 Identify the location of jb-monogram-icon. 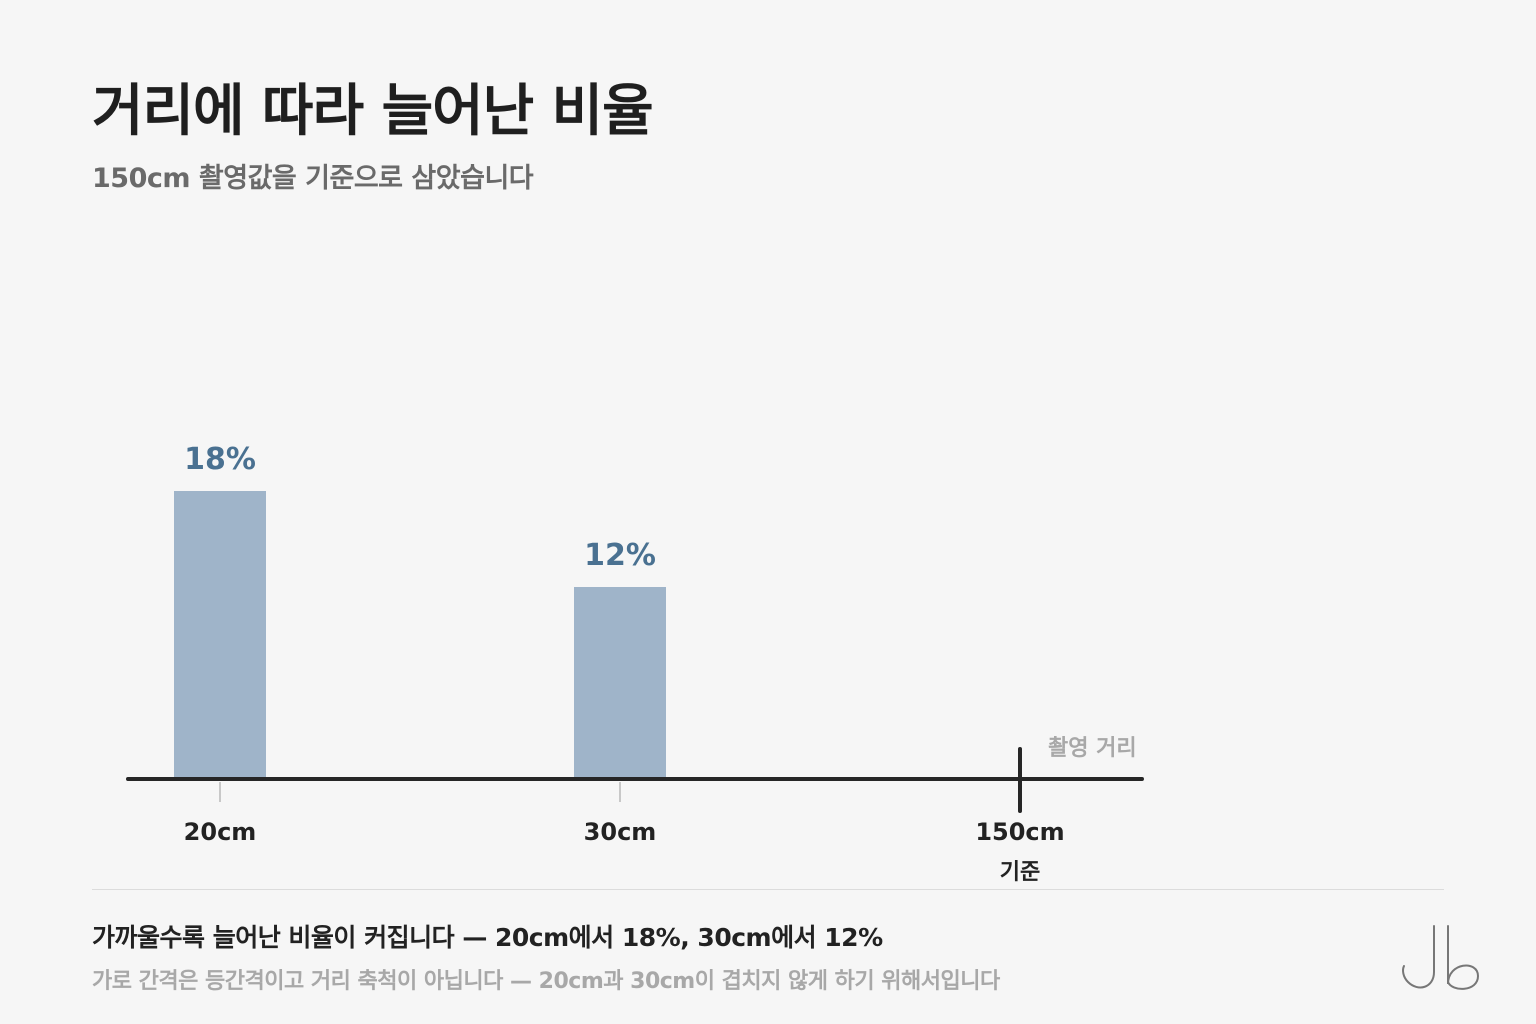
(1441, 957).